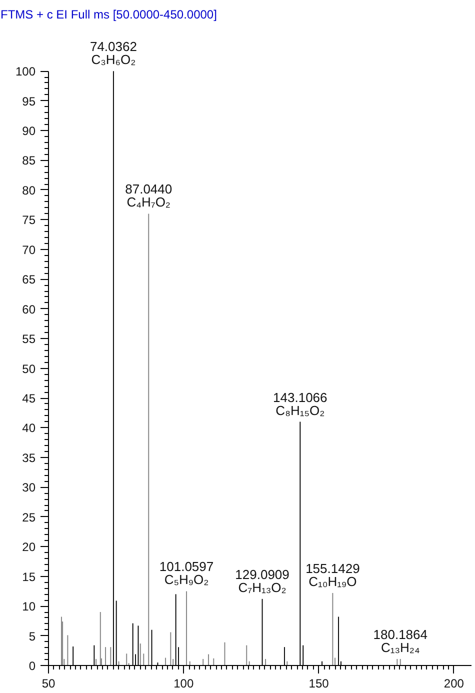 This screenshot has width=475, height=693. What do you see at coordinates (29, 161) in the screenshot?
I see `y-tick-label: 85` at bounding box center [29, 161].